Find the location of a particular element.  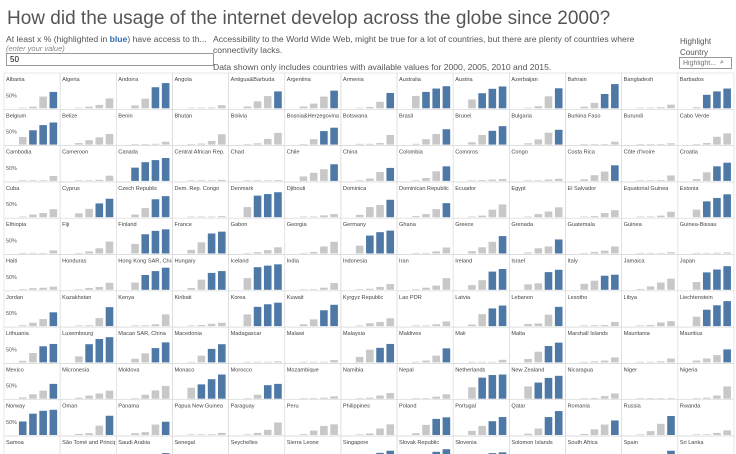

threshold-input is located at coordinates (110, 59).